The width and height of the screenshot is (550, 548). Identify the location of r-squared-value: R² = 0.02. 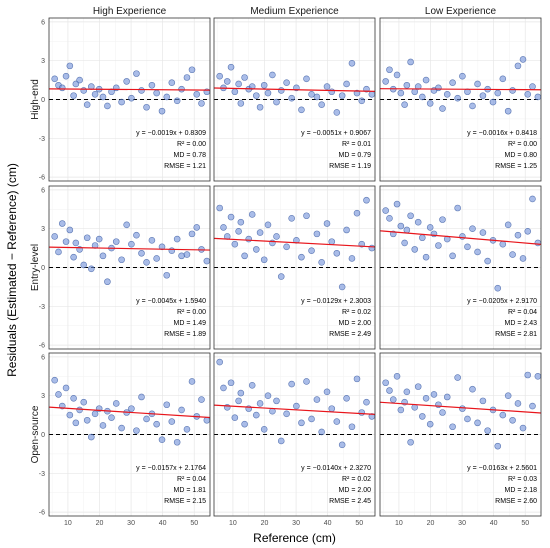
(356, 312).